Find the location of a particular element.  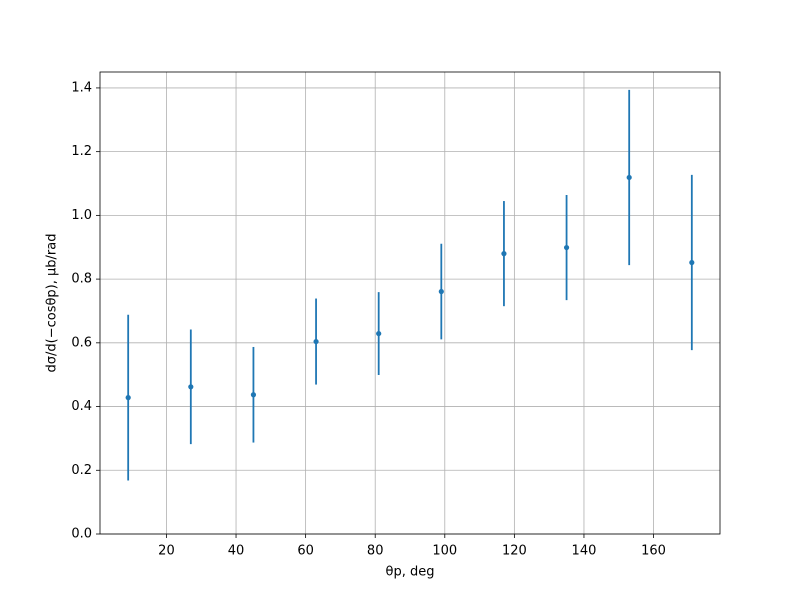

y-tick-label: 1.4 is located at coordinates (81, 87).